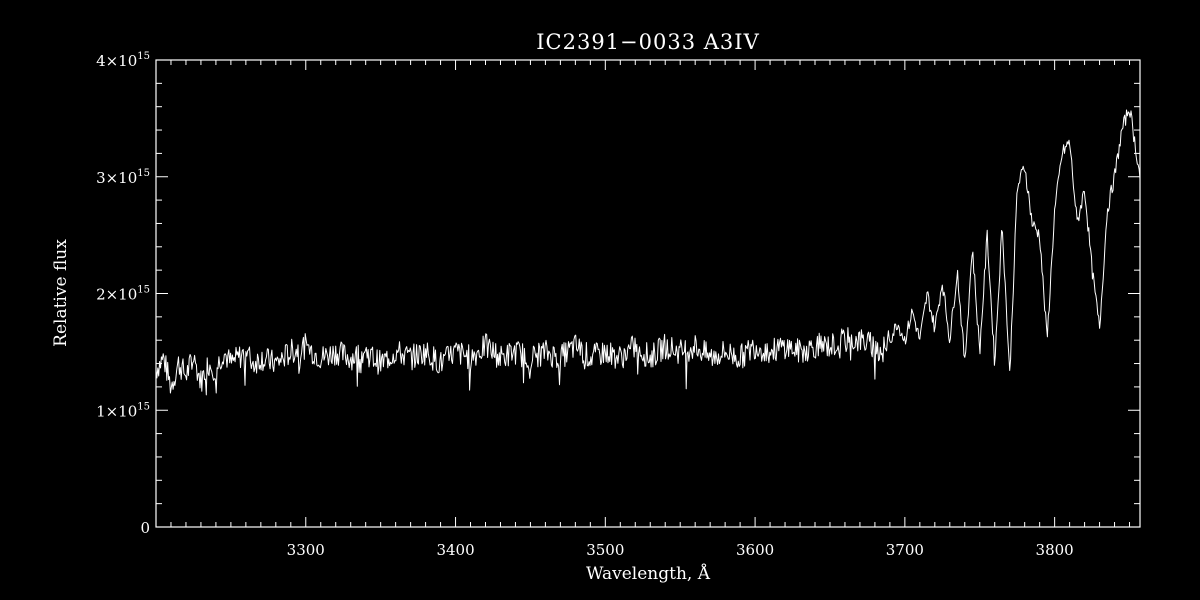  I want to click on x-tick-label: 3700, so click(905, 550).